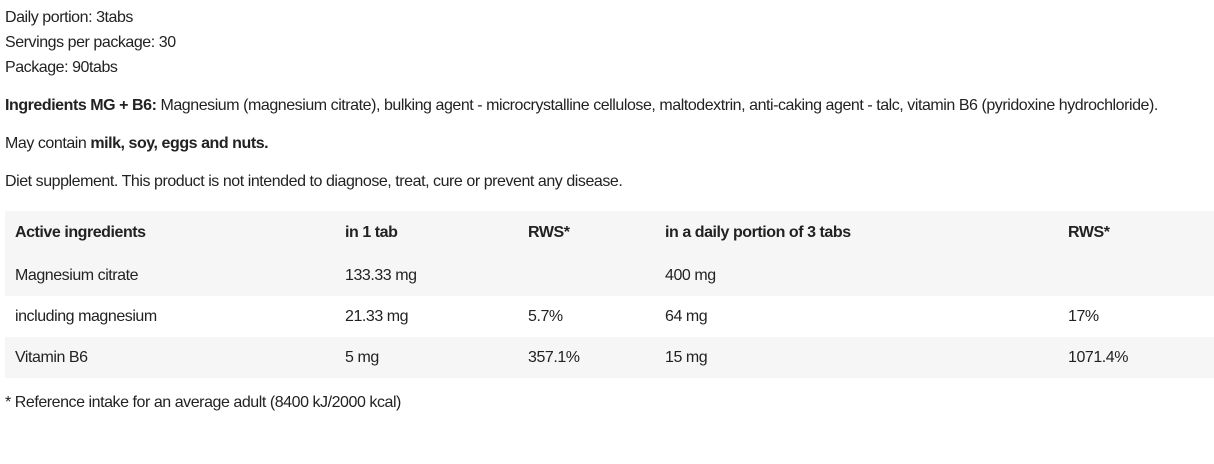  I want to click on allergens: May contain milk, soy, eggs and nuts., so click(607, 143).